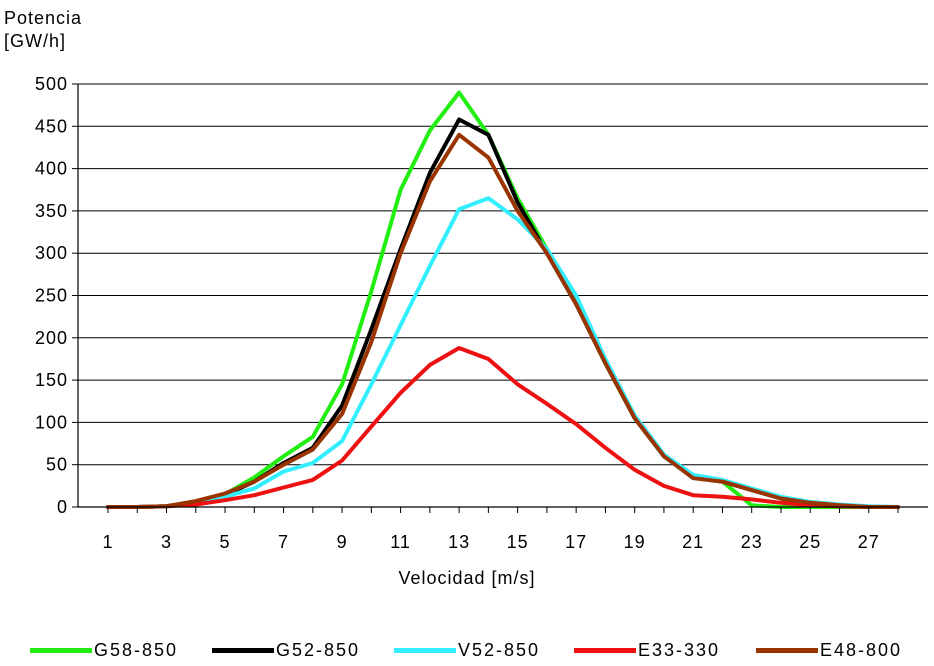  Describe the element at coordinates (51, 422) in the screenshot. I see `y-tick-label: 100` at that location.